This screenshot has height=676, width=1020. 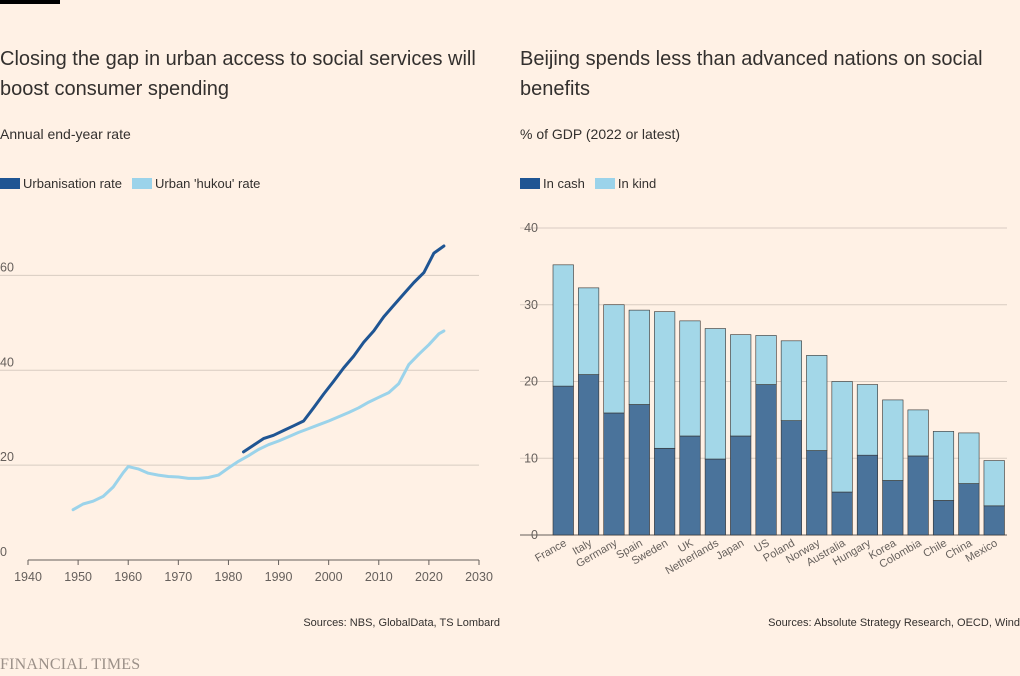 What do you see at coordinates (935, 548) in the screenshot?
I see `x-category-label: Chile` at bounding box center [935, 548].